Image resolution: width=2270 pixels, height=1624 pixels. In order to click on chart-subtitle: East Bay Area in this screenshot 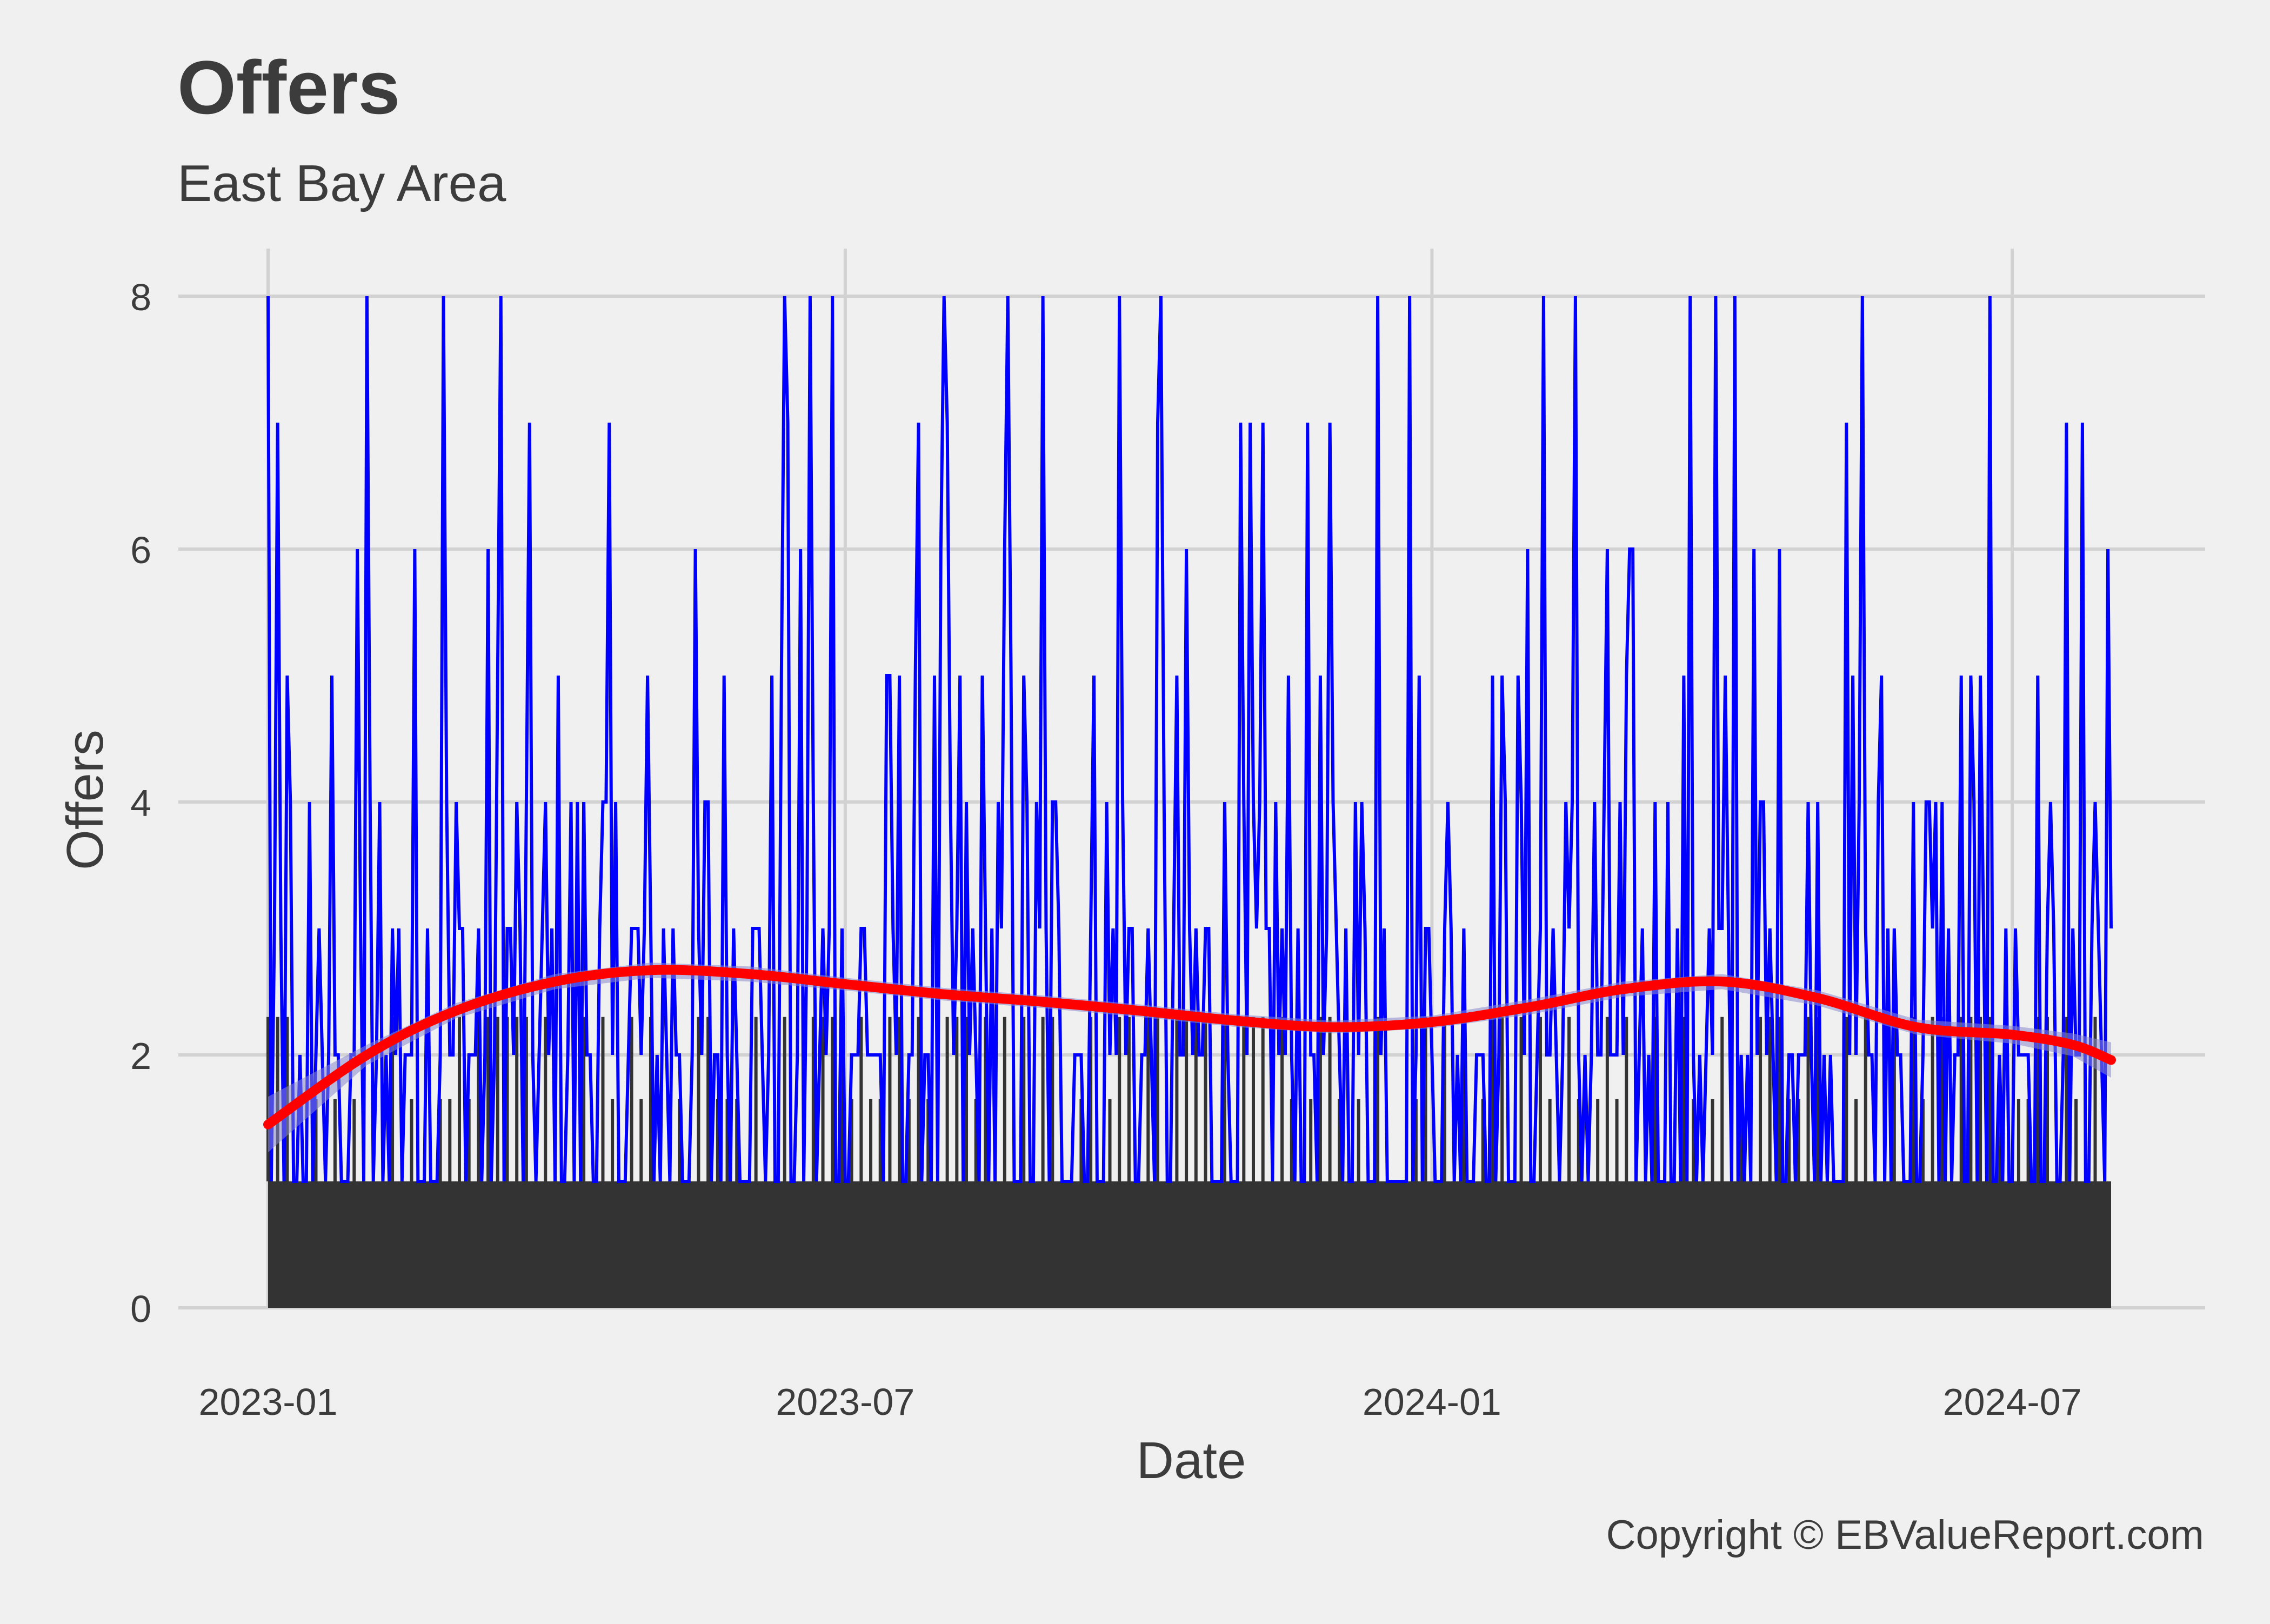, I will do `click(341, 183)`.